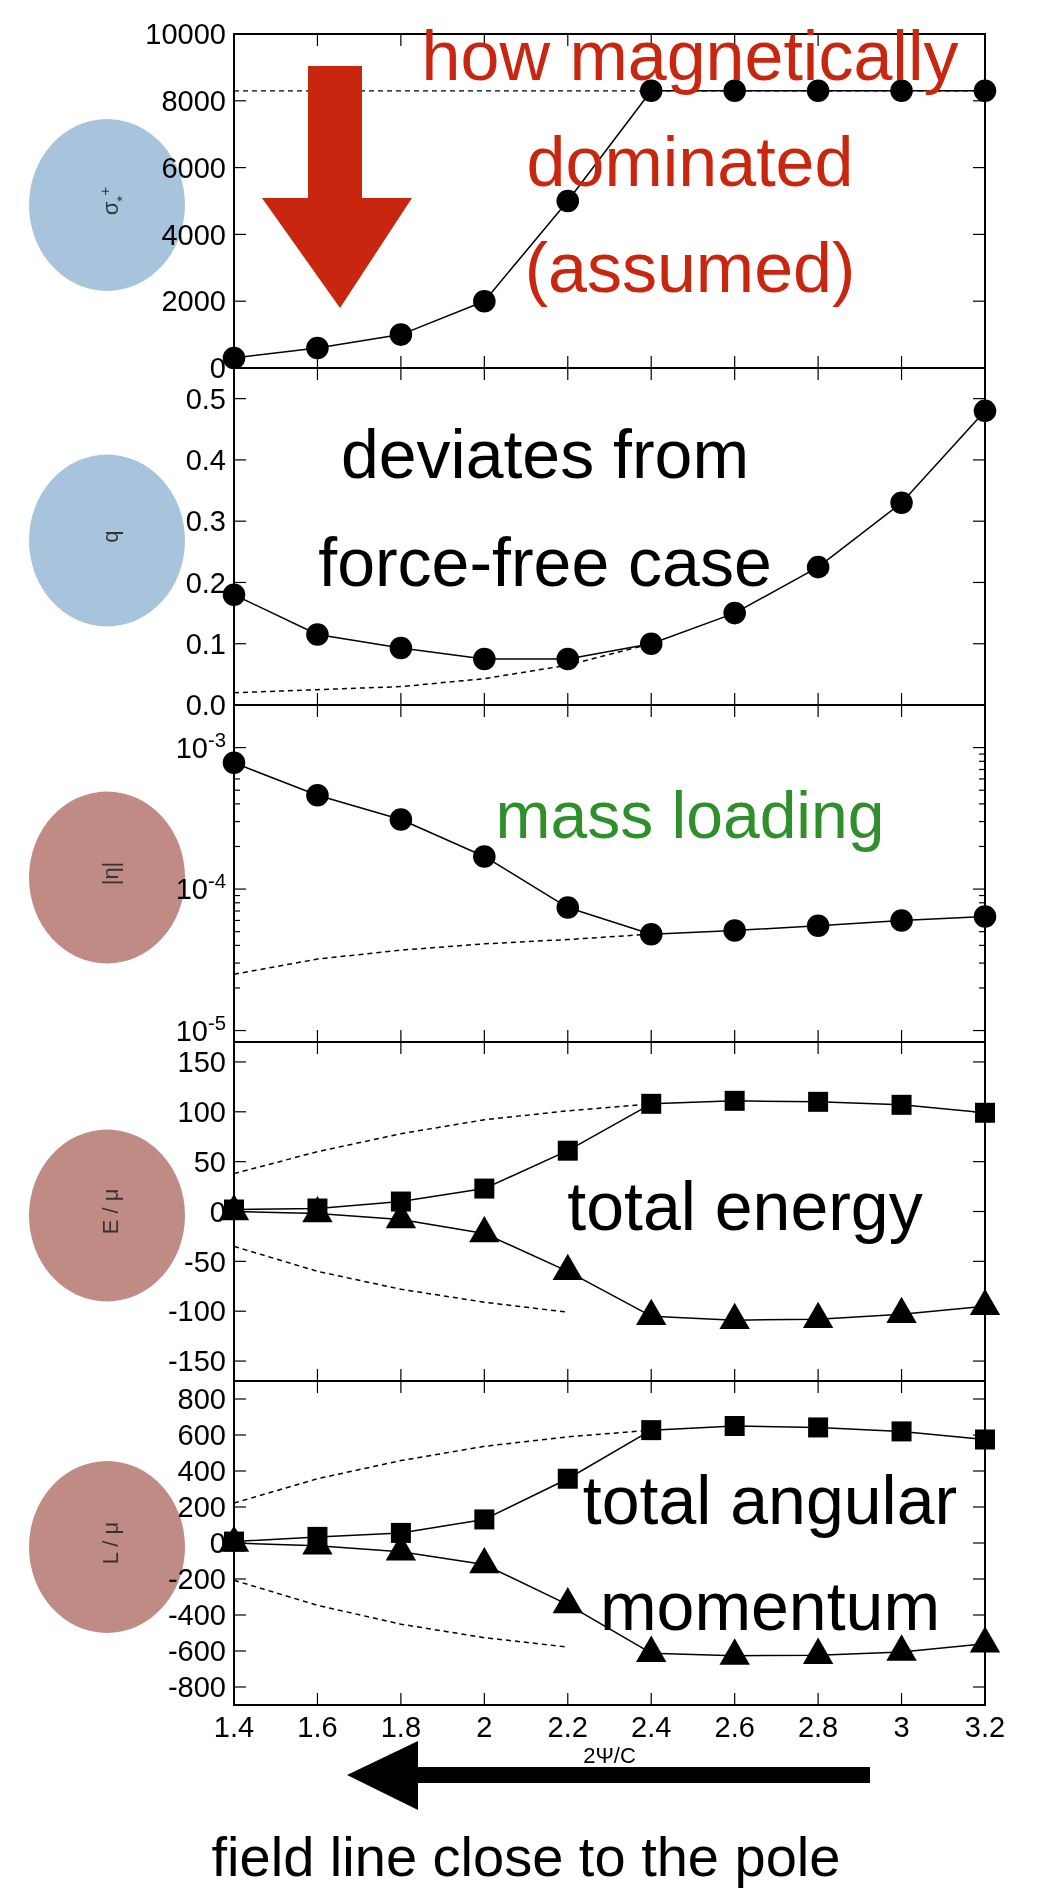 The width and height of the screenshot is (1053, 1899). What do you see at coordinates (205, 521) in the screenshot?
I see `y-tick-label: 0.3` at bounding box center [205, 521].